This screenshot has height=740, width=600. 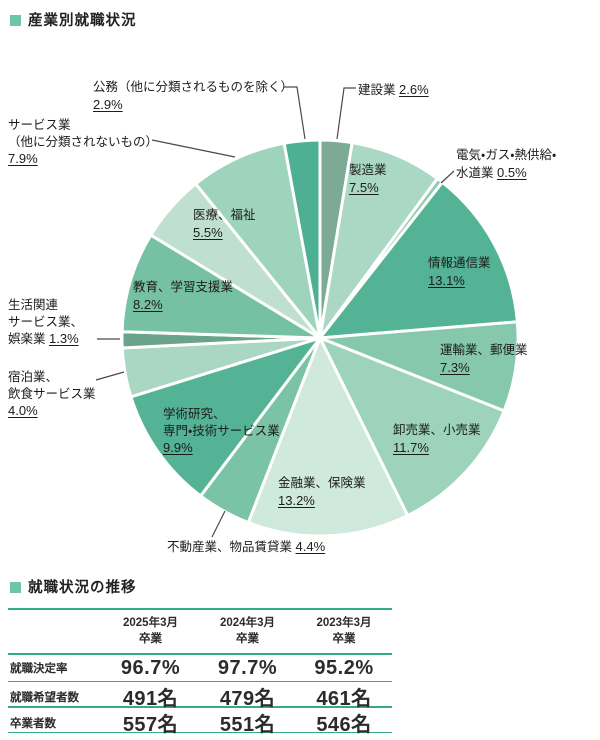 What do you see at coordinates (344, 623) in the screenshot?
I see `col-header-line: 2023年3月` at bounding box center [344, 623].